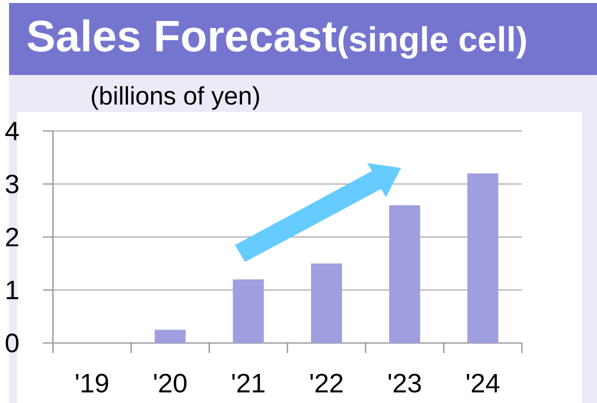 The height and width of the screenshot is (403, 597). What do you see at coordinates (170, 383) in the screenshot?
I see `x-tick-label: '20` at bounding box center [170, 383].